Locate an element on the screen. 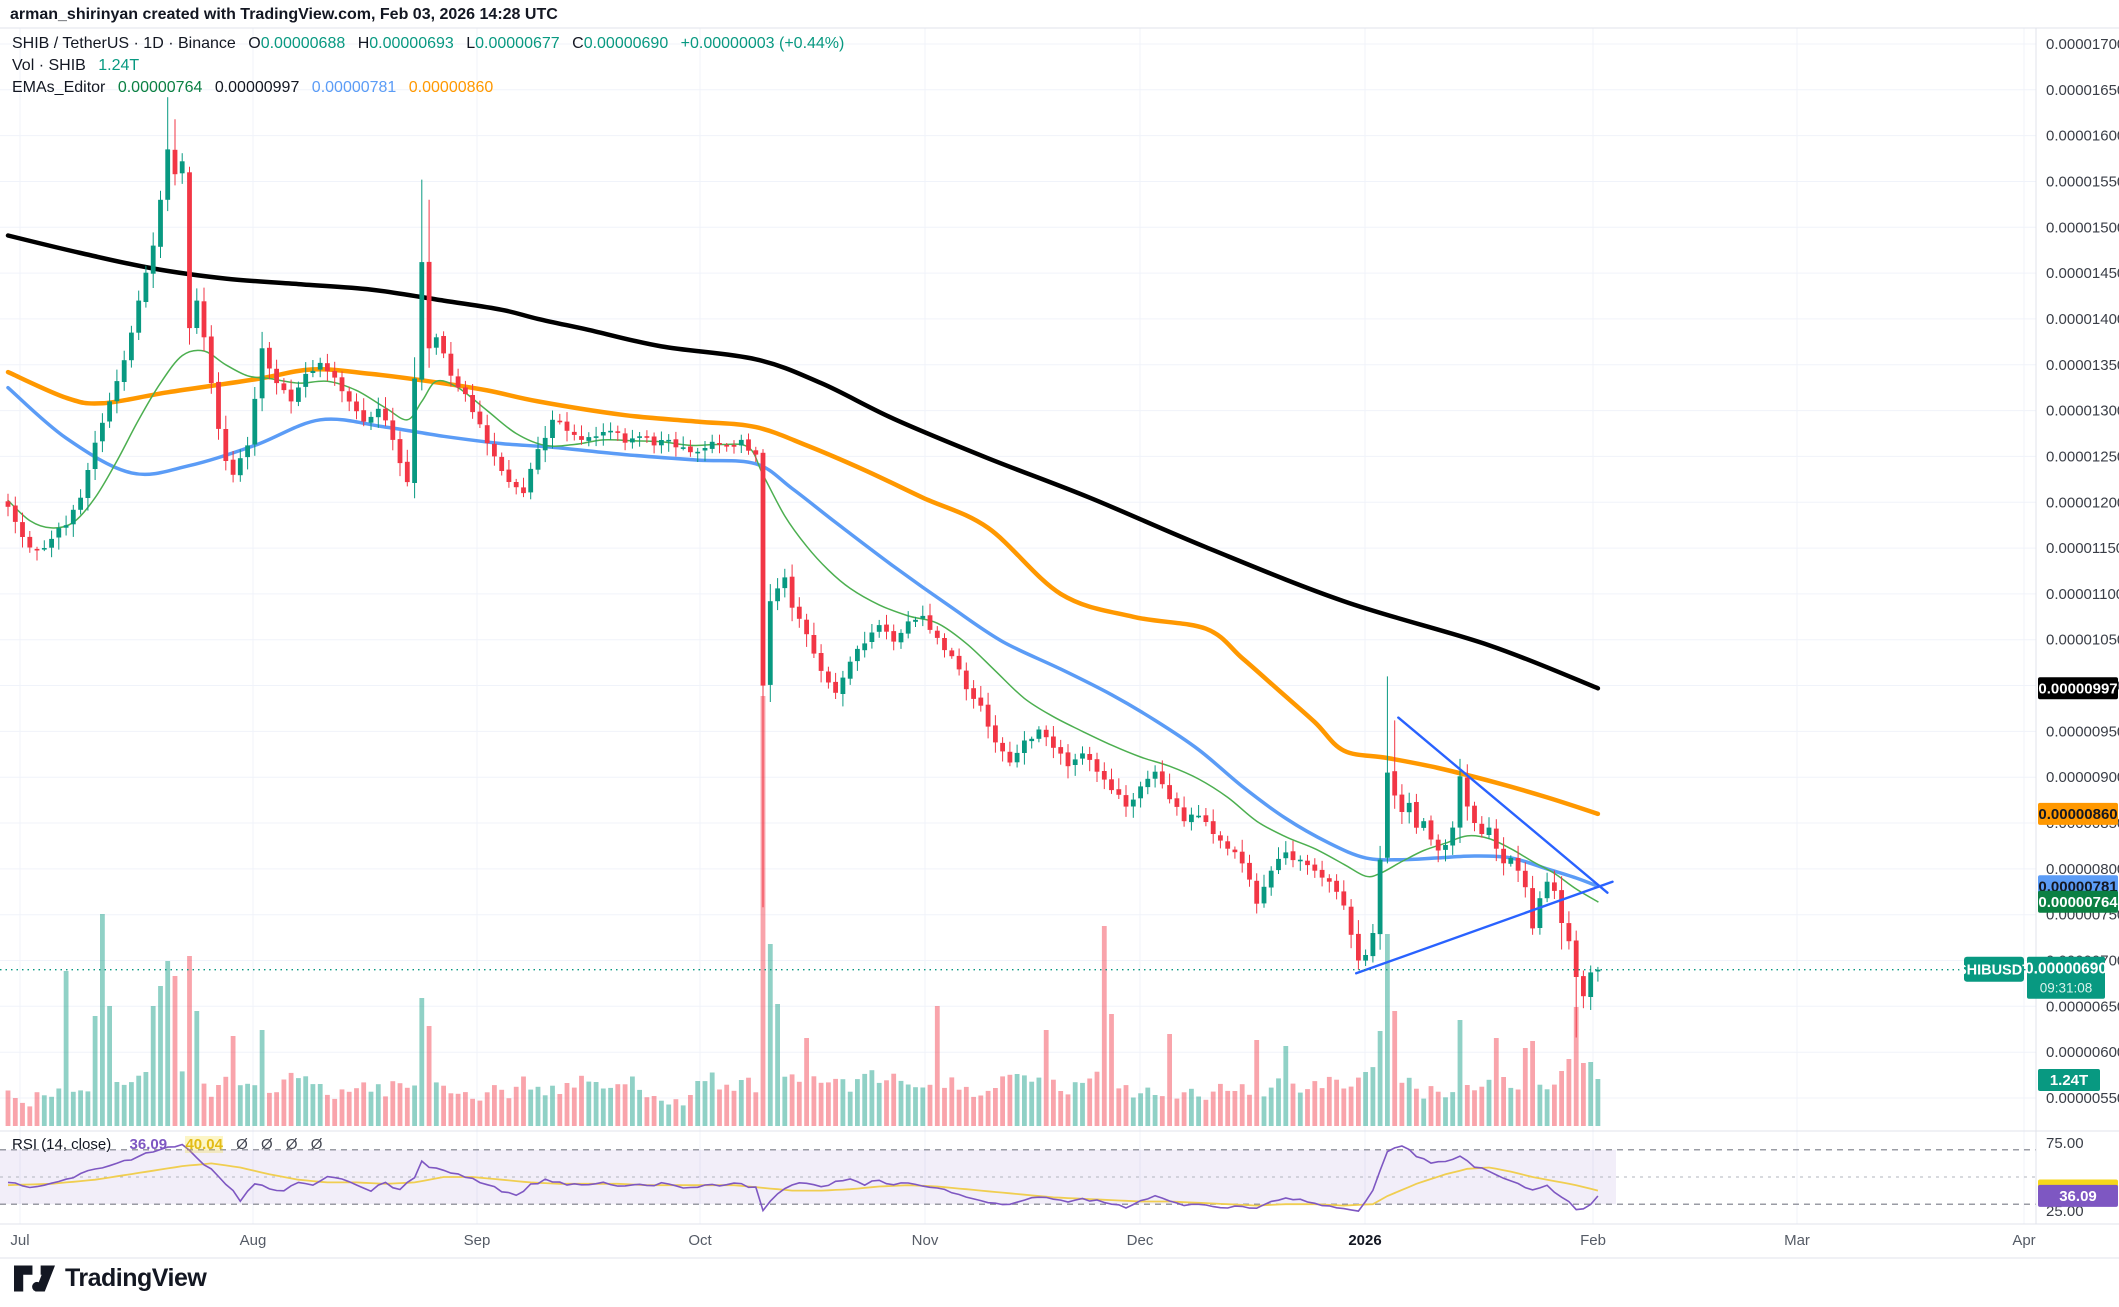  volume-value: 1.24T is located at coordinates (119, 65).